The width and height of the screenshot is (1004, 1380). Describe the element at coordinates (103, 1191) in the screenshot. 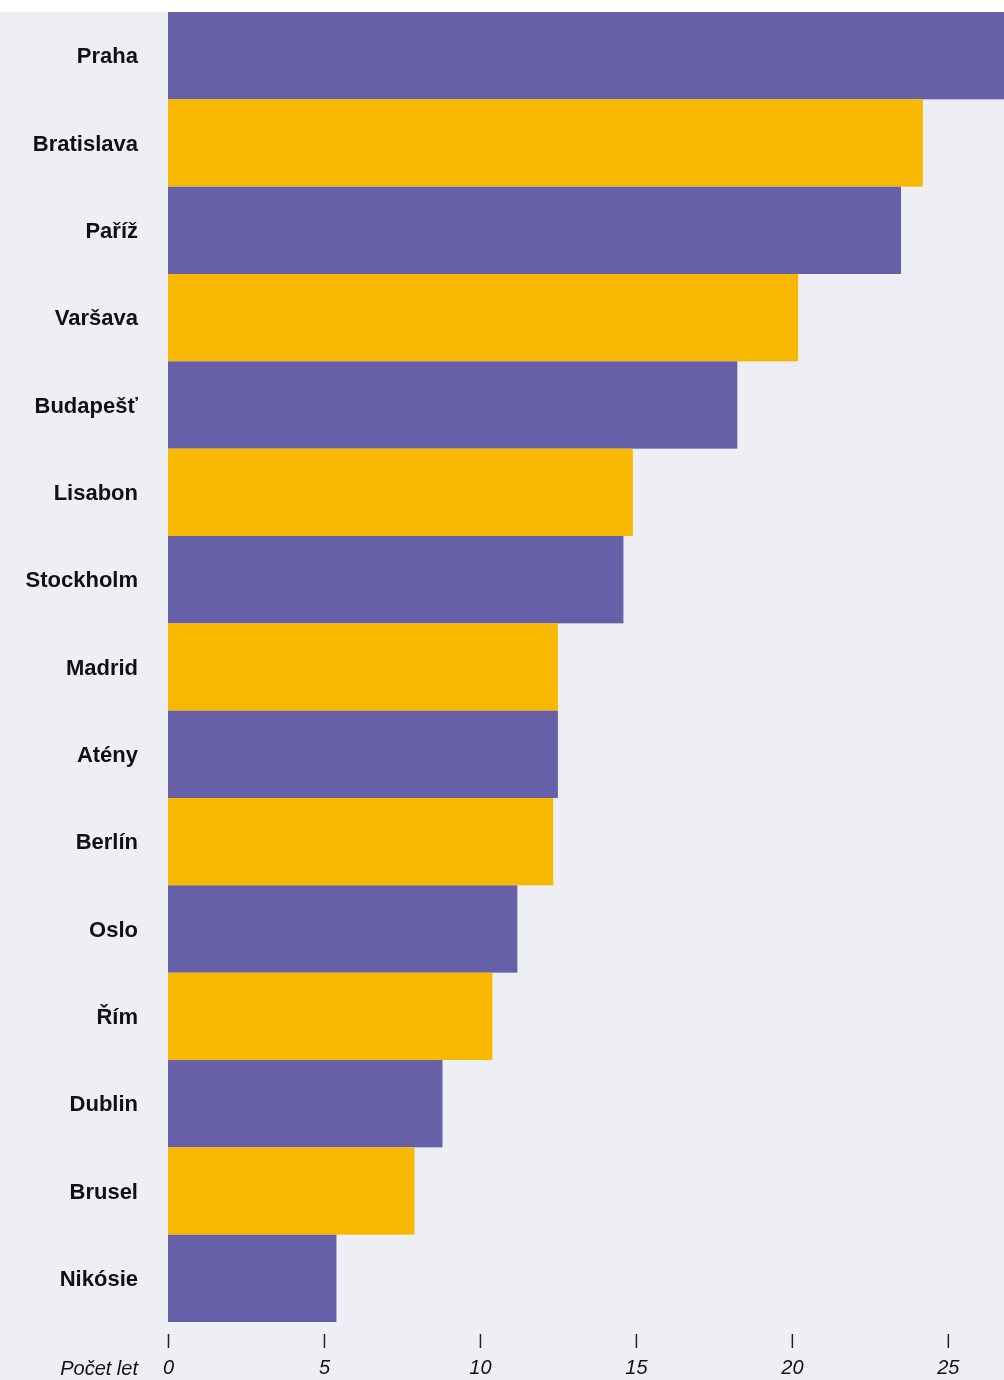

I see `y-tick-label: Brusel` at that location.